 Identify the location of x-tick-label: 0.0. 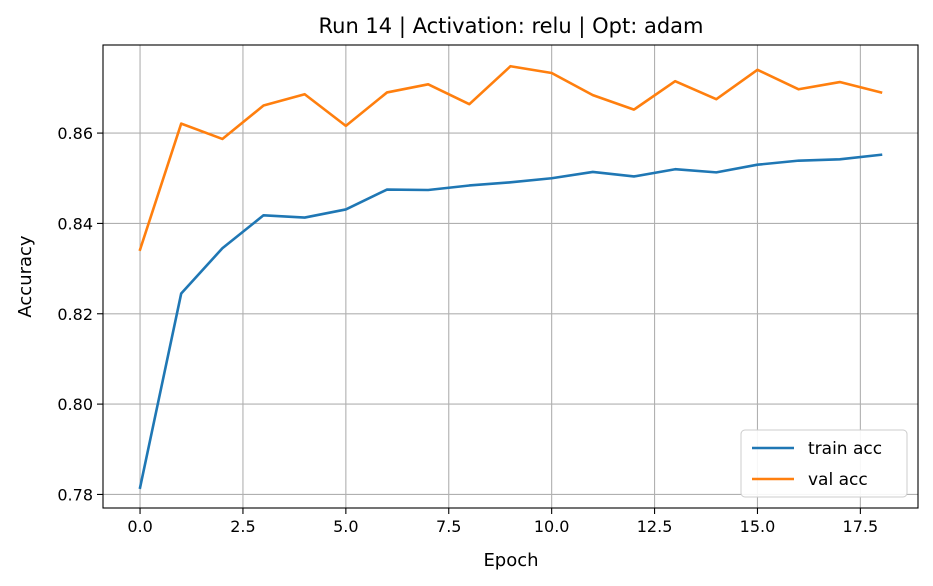
(139, 526).